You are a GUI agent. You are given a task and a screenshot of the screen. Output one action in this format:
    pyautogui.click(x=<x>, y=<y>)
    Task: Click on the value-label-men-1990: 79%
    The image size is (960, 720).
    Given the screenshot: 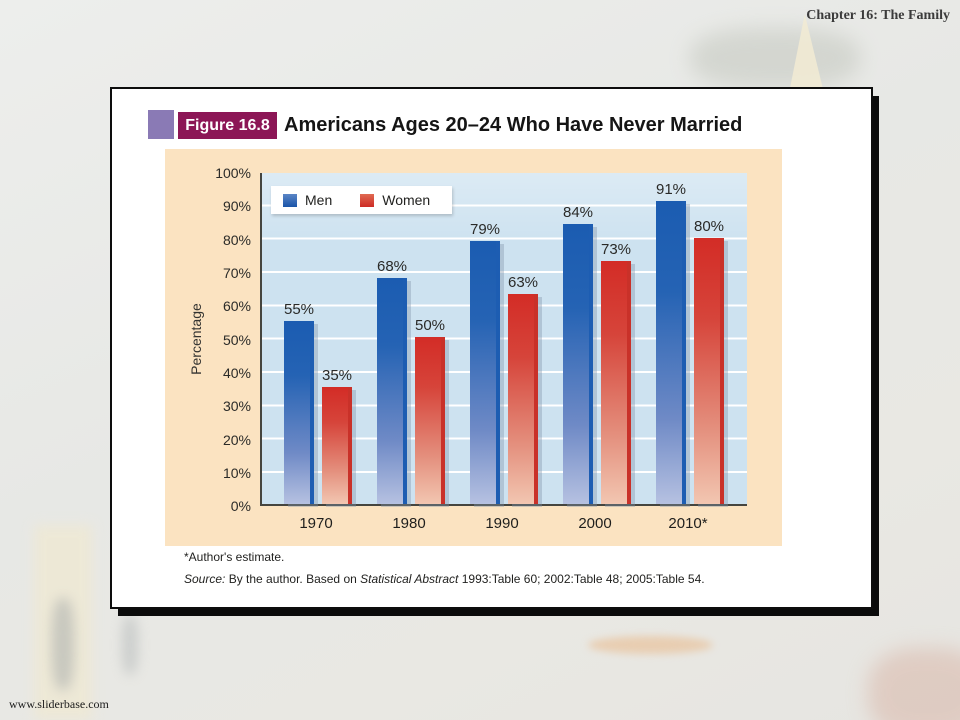 What is the action you would take?
    pyautogui.click(x=485, y=229)
    